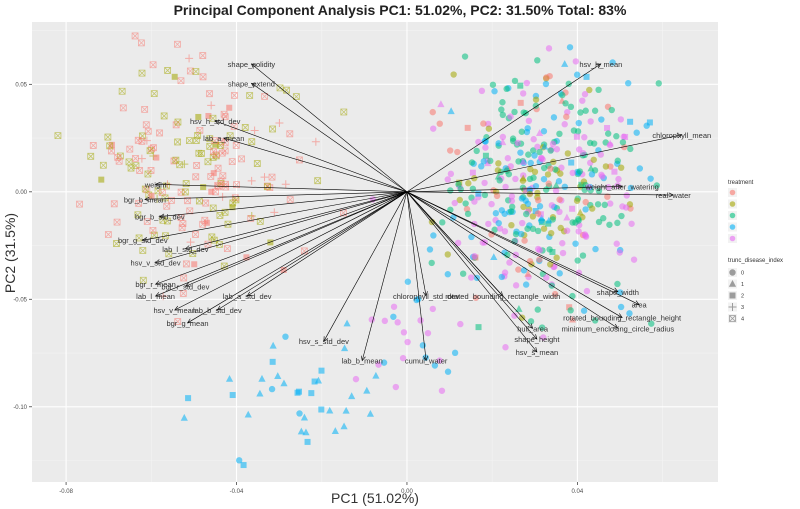 The height and width of the screenshot is (509, 800). Describe the element at coordinates (622, 318) in the screenshot. I see `loading-label: rotated_bounding_rectangle_height` at that location.